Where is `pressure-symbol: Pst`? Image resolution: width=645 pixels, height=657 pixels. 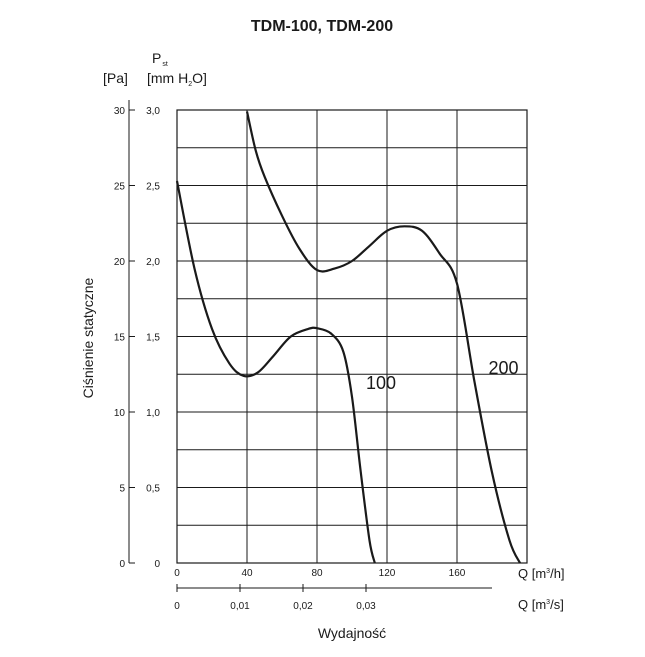 pressure-symbol: Pst is located at coordinates (160, 59).